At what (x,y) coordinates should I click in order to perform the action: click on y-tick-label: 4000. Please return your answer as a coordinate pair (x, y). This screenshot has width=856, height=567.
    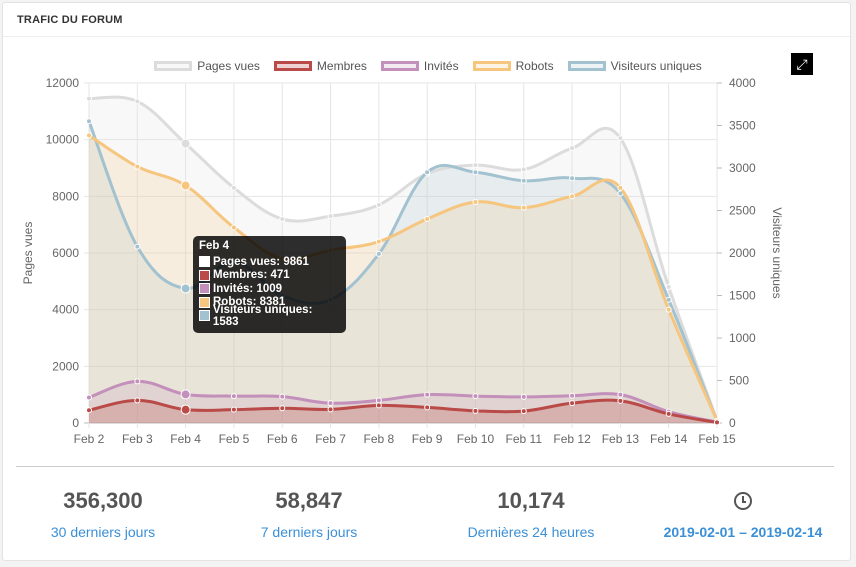
    Looking at the image, I should click on (65, 310).